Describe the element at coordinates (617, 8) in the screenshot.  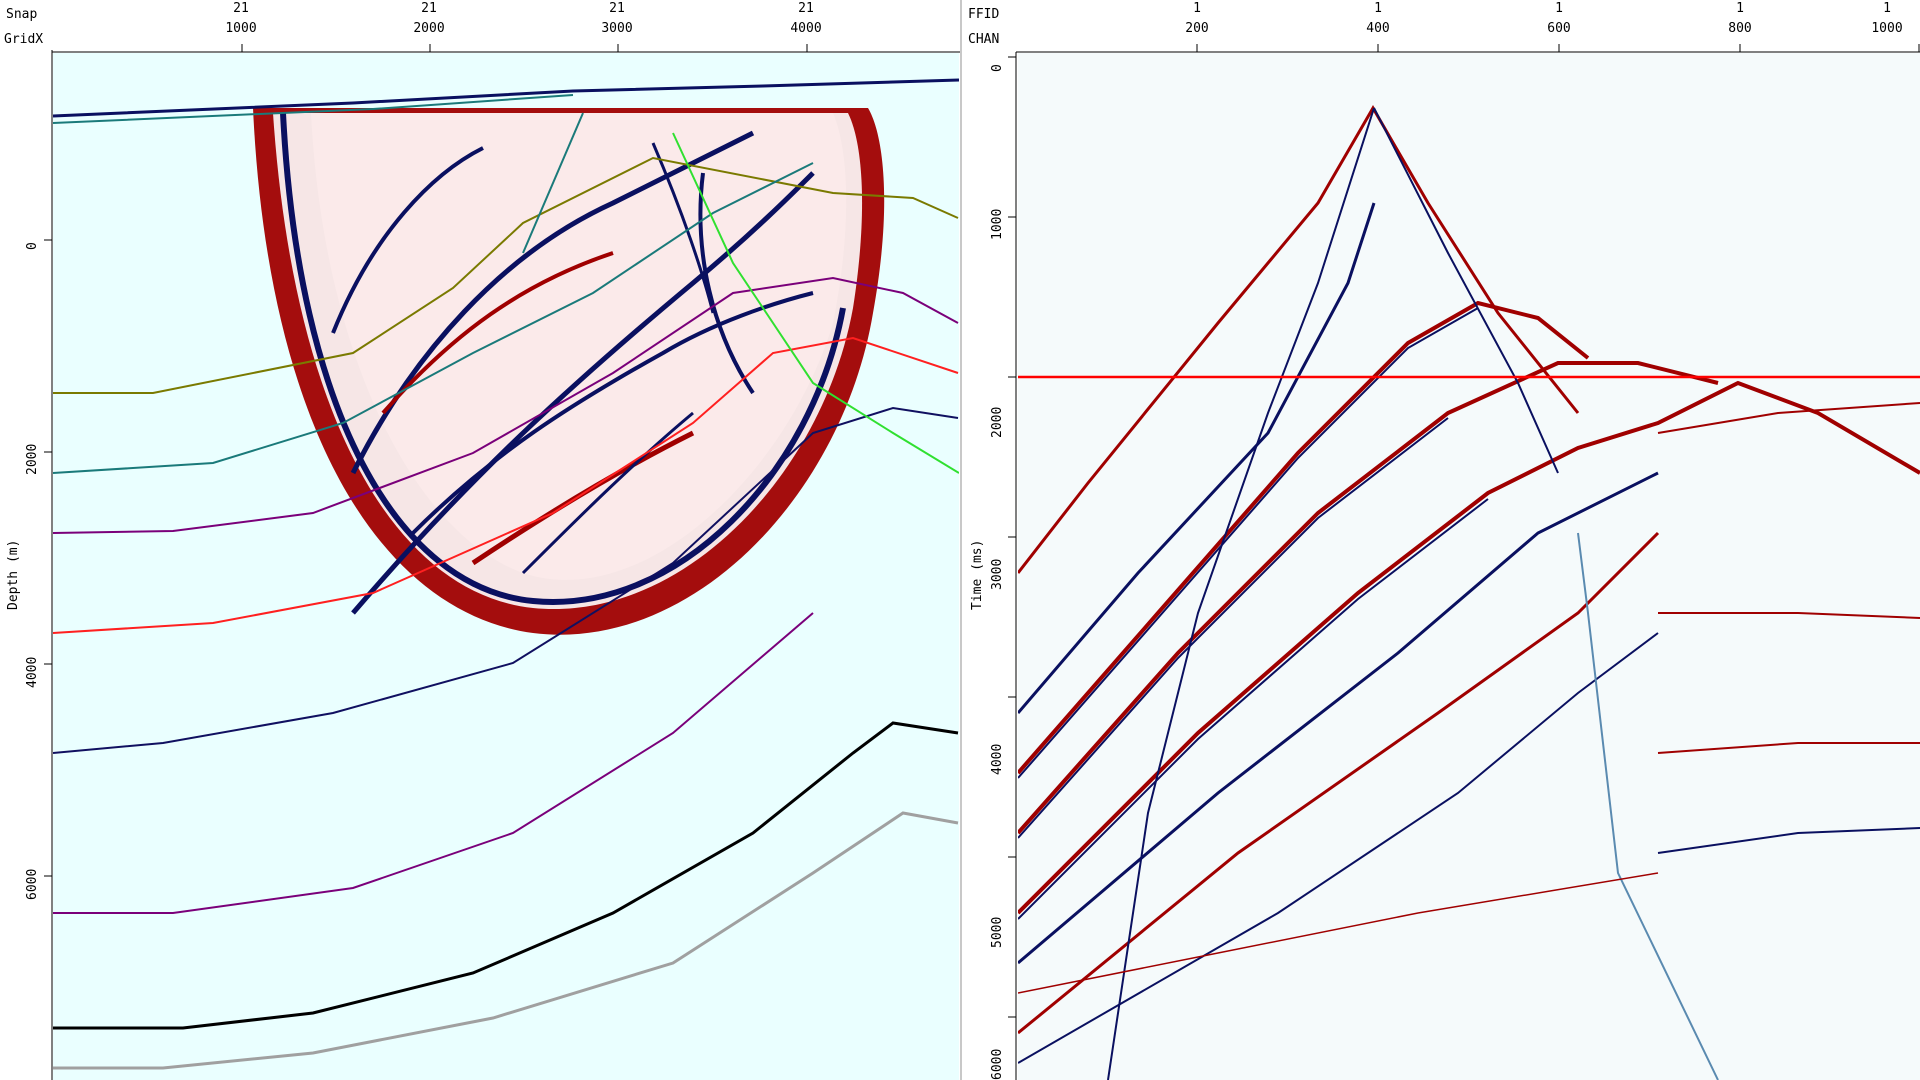
I see `snap-tick-3: 21` at that location.